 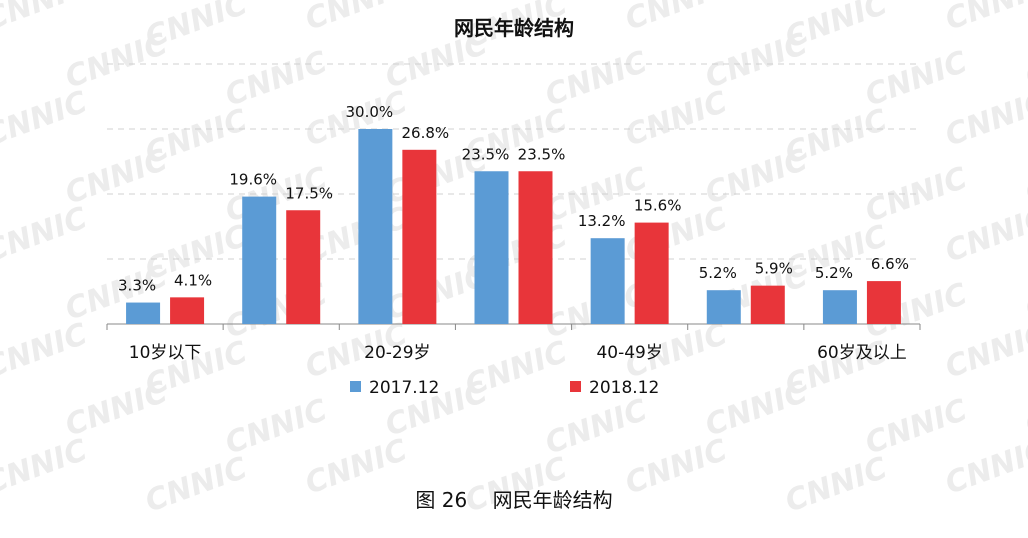 I want to click on data-label: 13.2%, so click(x=602, y=221).